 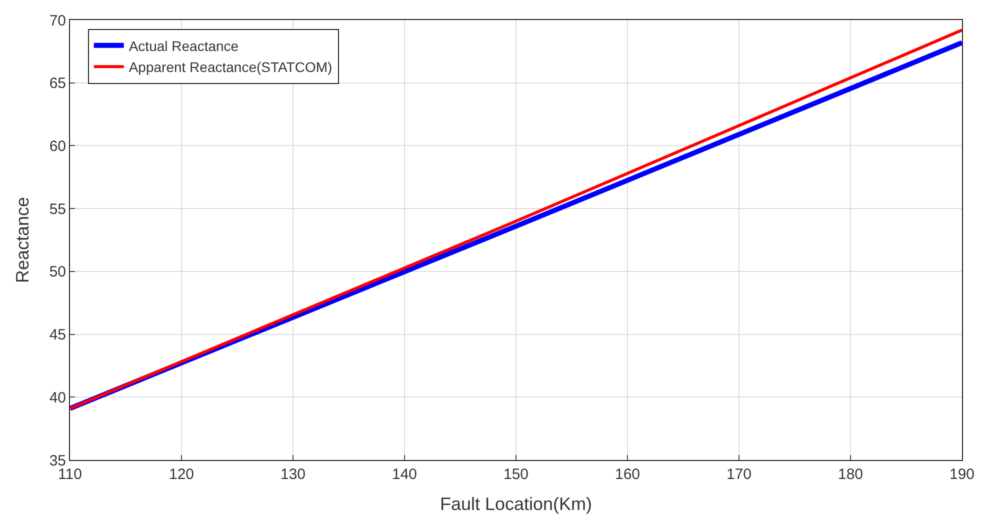 What do you see at coordinates (57, 272) in the screenshot?
I see `y-tick-label: 50` at bounding box center [57, 272].